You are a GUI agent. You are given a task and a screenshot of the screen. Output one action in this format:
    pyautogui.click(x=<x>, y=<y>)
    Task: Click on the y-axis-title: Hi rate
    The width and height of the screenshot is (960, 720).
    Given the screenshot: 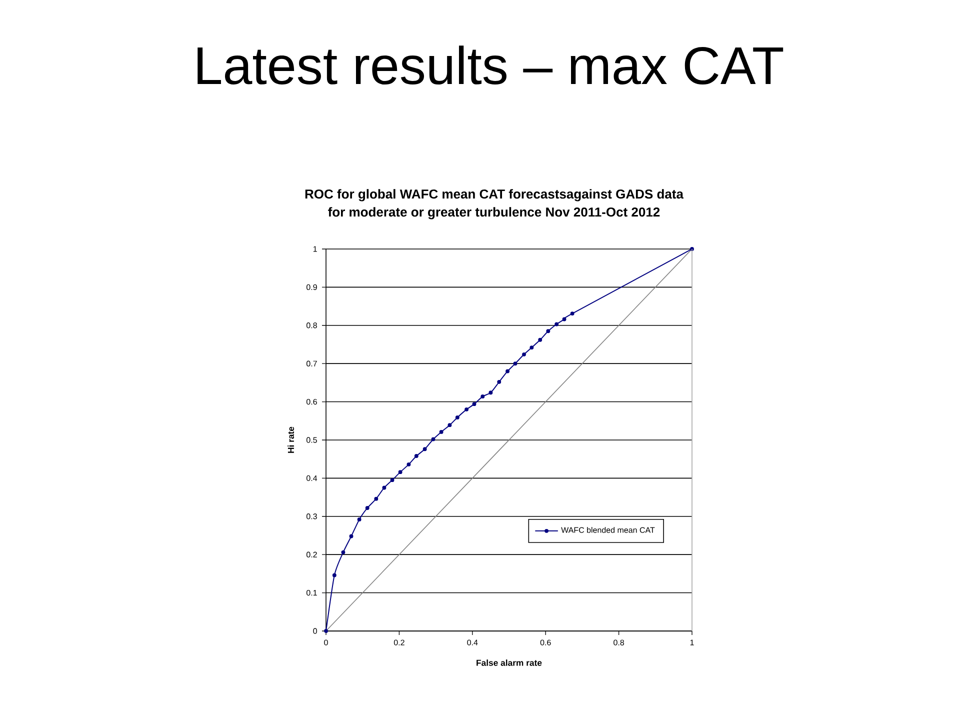 What is the action you would take?
    pyautogui.click(x=291, y=439)
    